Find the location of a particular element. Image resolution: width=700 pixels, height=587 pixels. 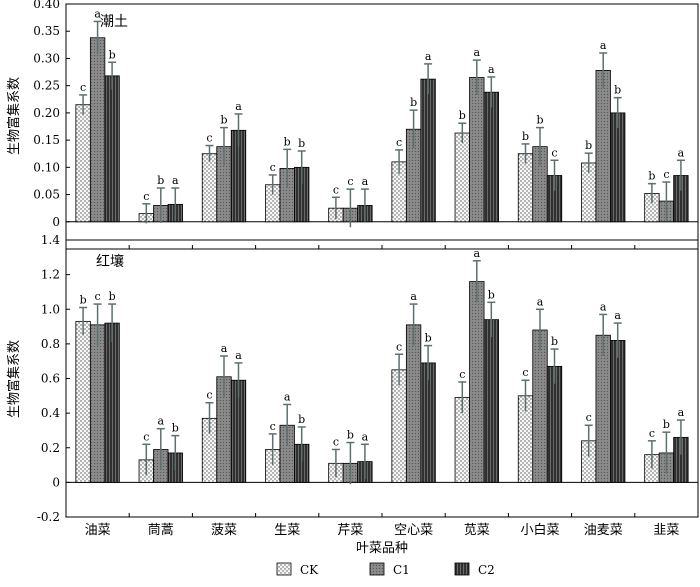

y-tick-label-top: 0.25 is located at coordinates (46, 86).